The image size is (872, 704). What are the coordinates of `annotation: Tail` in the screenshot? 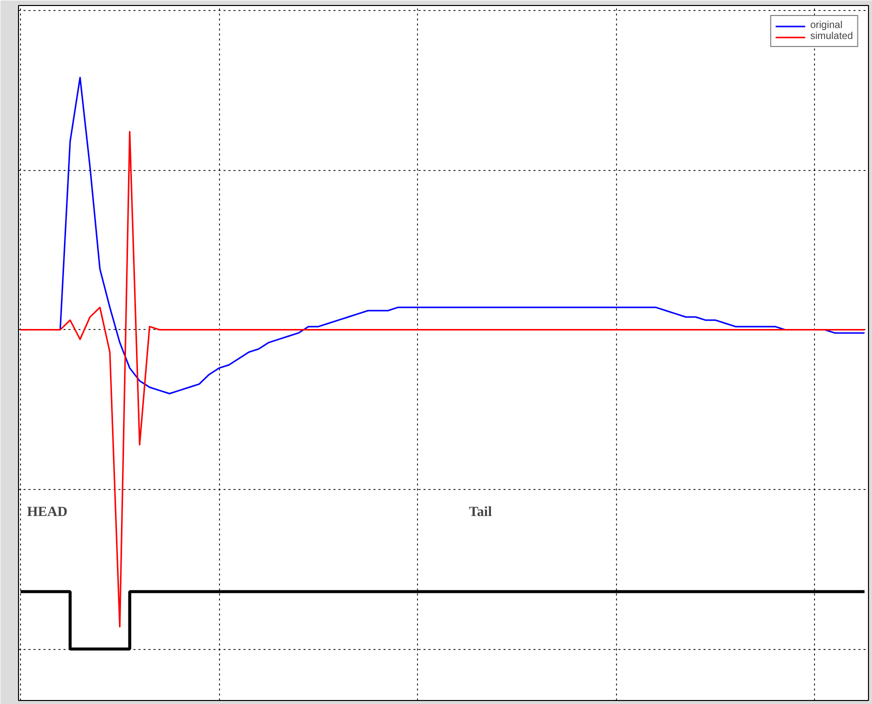 It's located at (480, 512).